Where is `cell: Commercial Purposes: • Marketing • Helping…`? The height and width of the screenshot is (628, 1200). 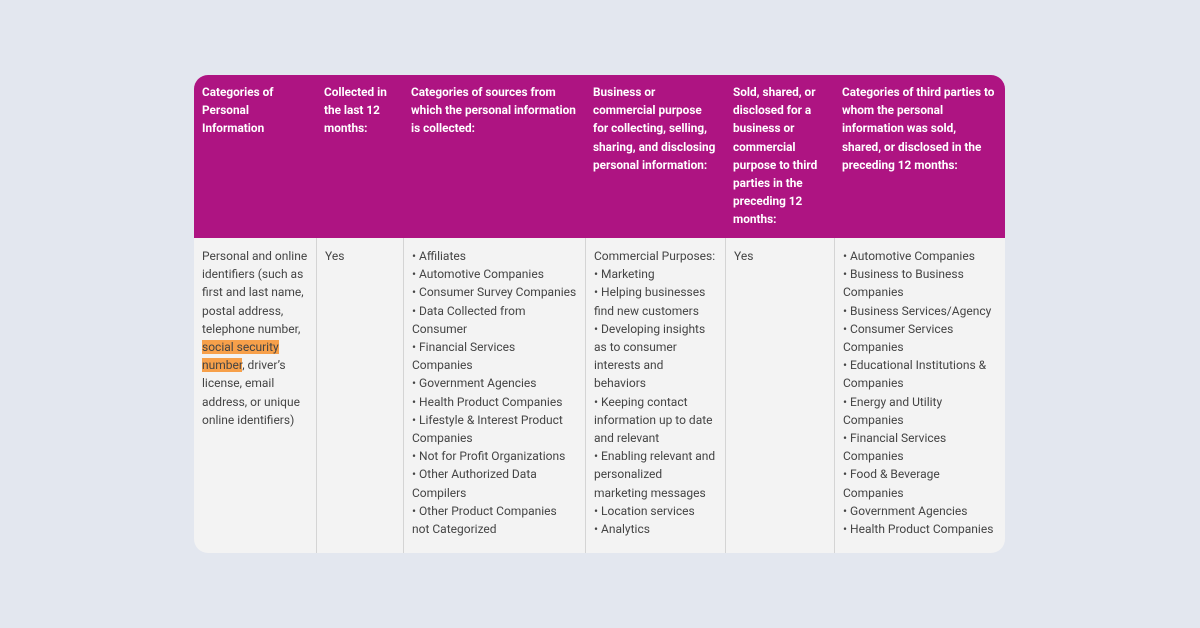
cell: Commercial Purposes: • Marketing • Helping… is located at coordinates (655, 395).